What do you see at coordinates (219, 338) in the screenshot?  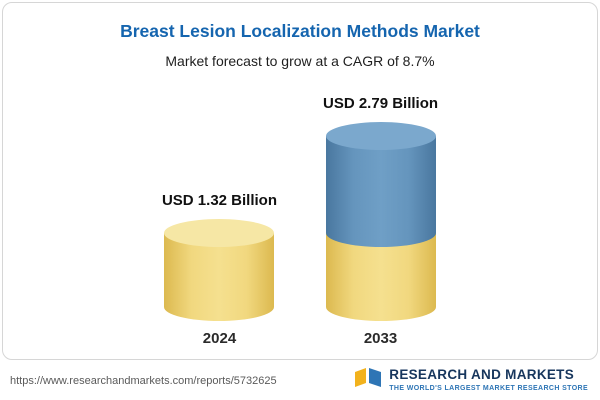 I see `year-label-2024: 2024` at bounding box center [219, 338].